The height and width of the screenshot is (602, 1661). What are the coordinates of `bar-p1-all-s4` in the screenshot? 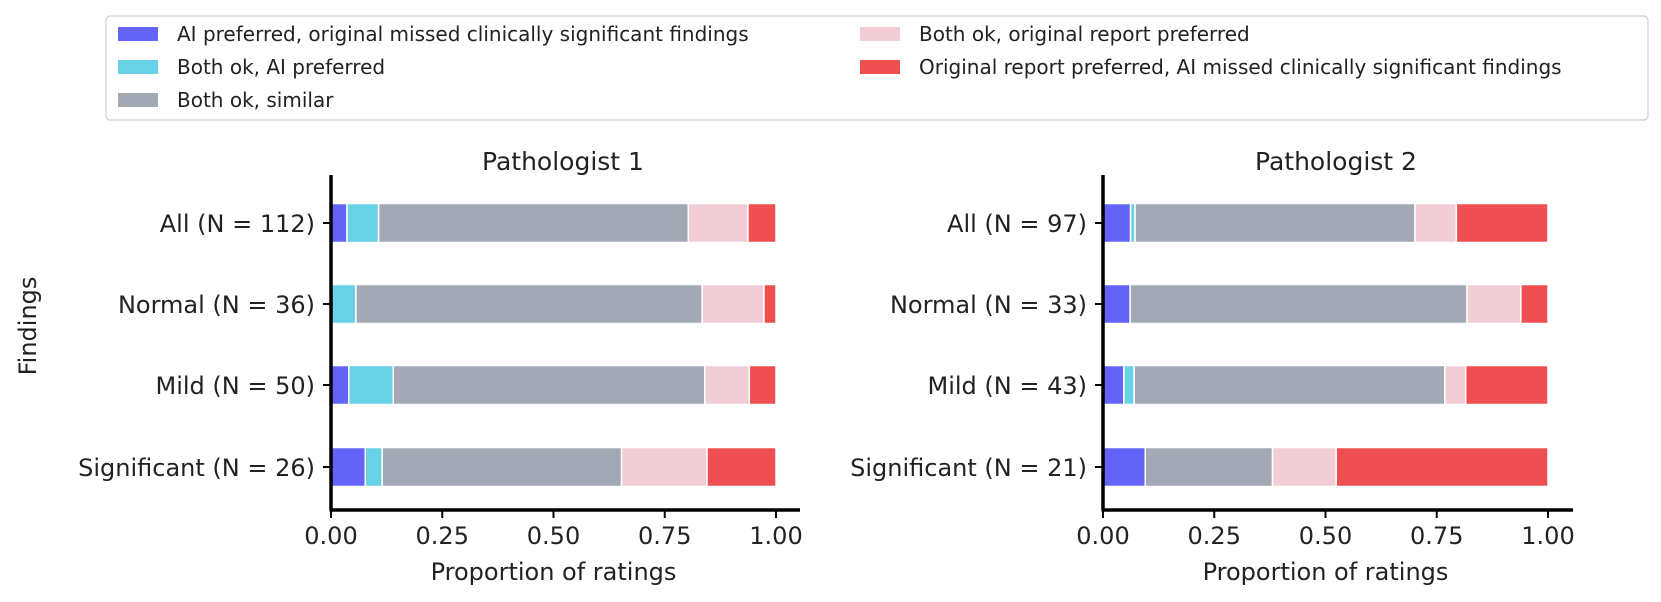 It's located at (718, 223).